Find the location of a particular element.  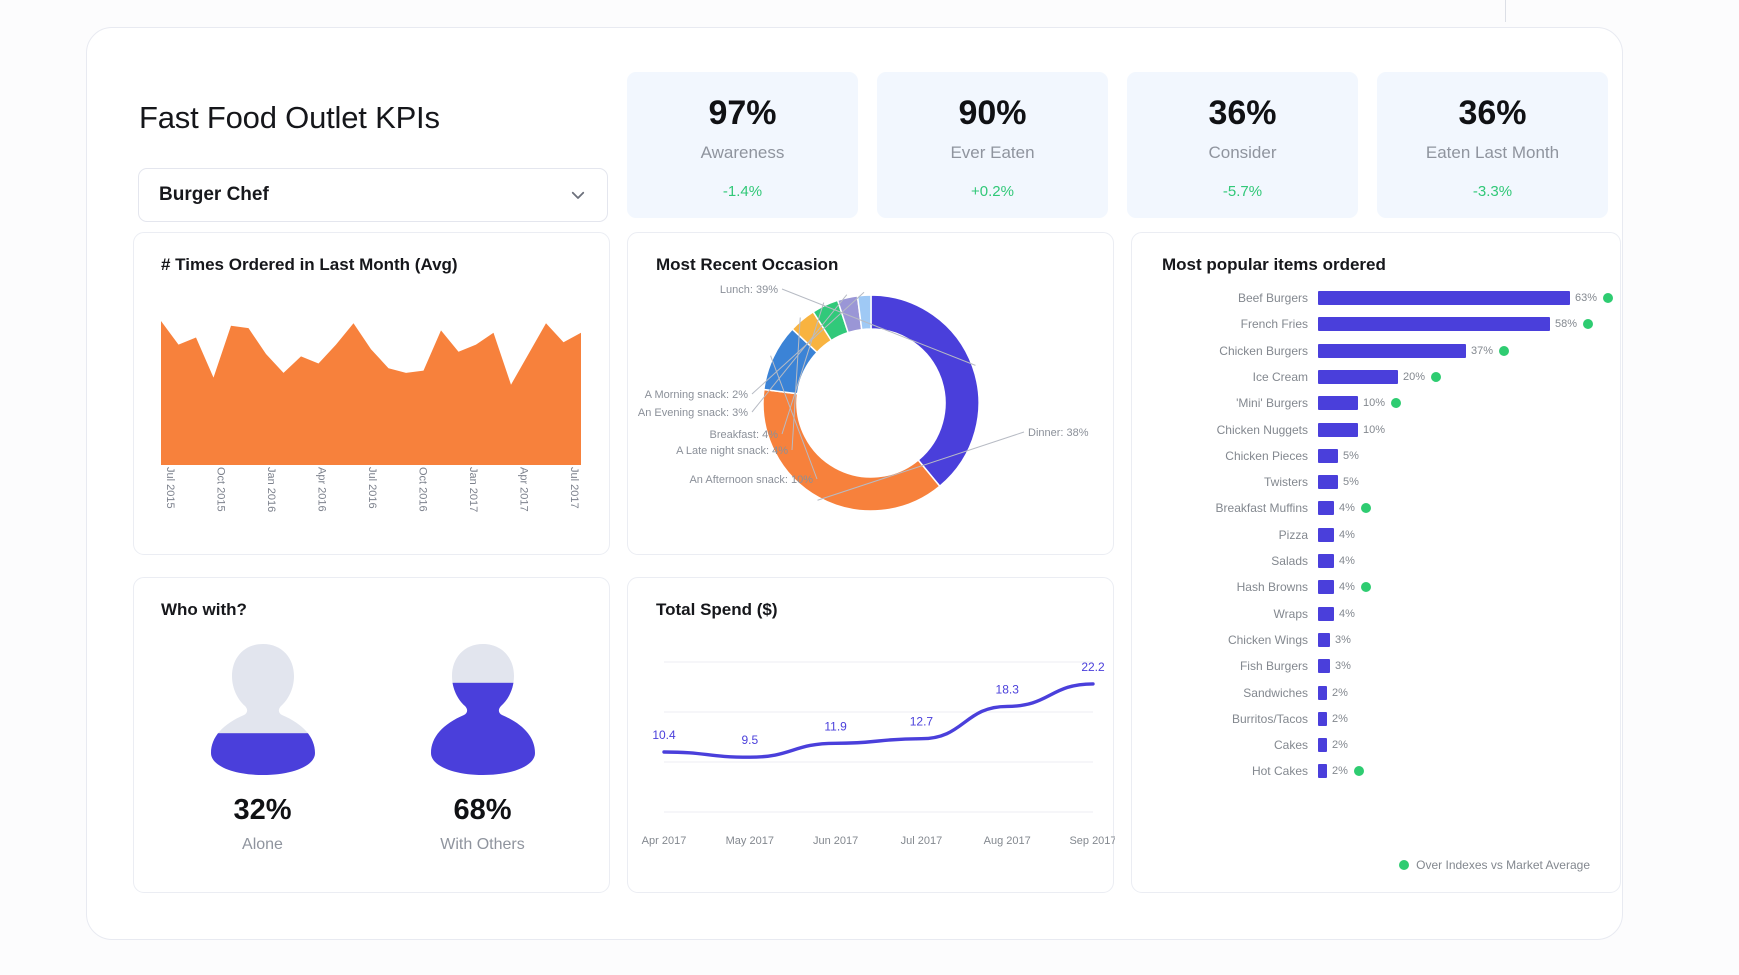

bar-row: Fish Burgers 3% is located at coordinates (1377, 666).